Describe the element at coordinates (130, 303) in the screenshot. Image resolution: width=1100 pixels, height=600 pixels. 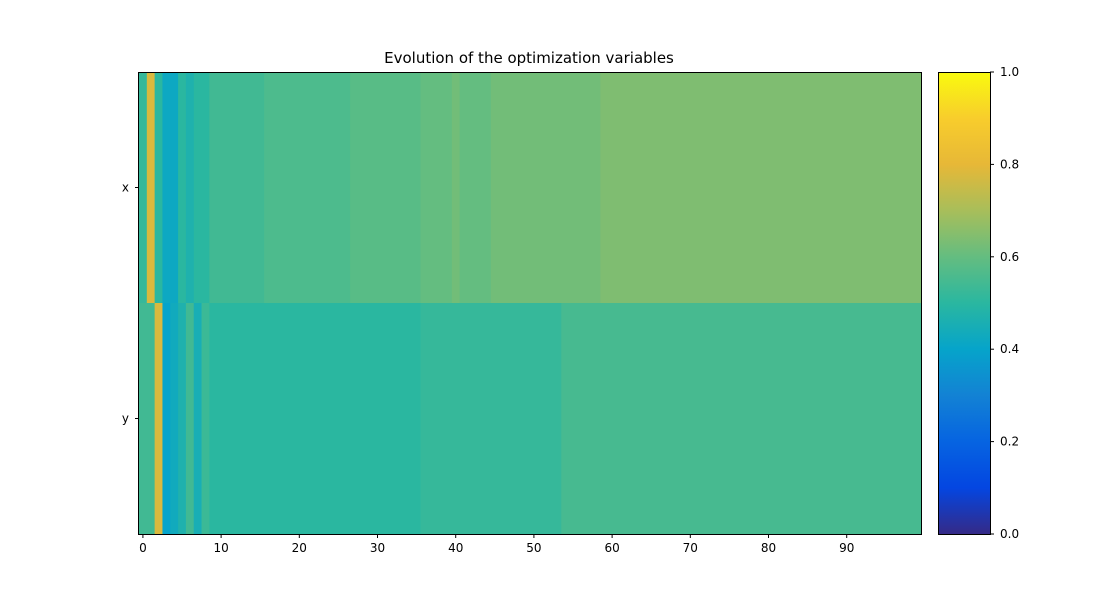
I see `row-axis: xy` at that location.